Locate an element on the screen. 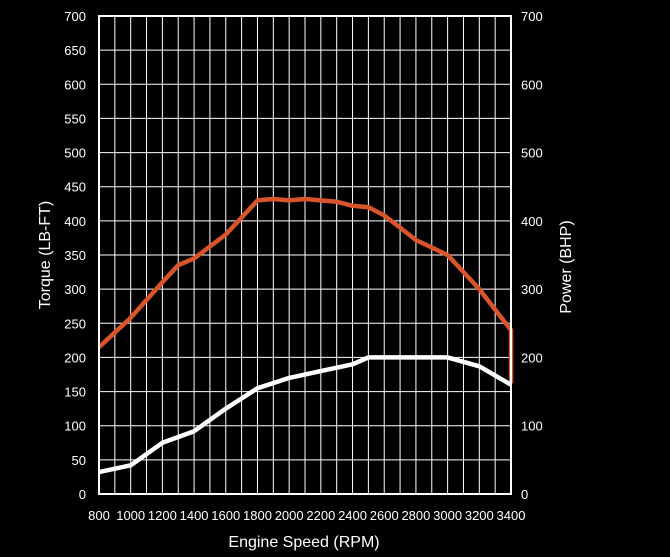 This screenshot has width=670, height=557. x-axis-title: Engine Speed (RPM) is located at coordinates (303, 542).